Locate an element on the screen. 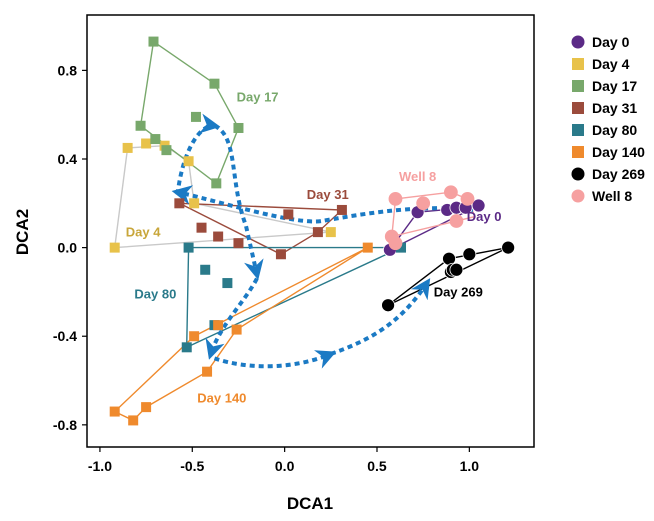 The image size is (654, 521). y-tick-label: -0.4 is located at coordinates (65, 336).